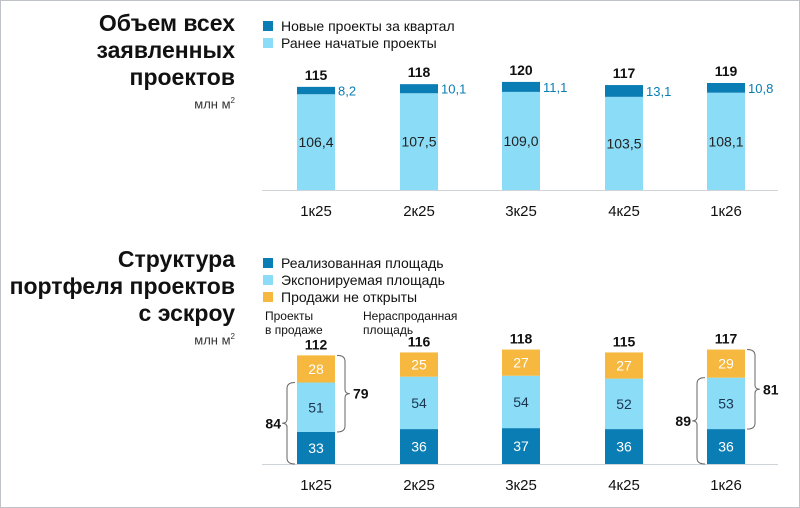  I want to click on data-label-exposed: 51, so click(316, 407).